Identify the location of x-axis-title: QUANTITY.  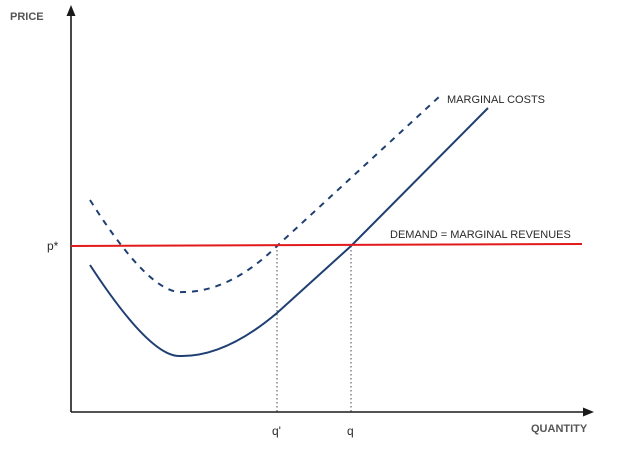
(559, 429).